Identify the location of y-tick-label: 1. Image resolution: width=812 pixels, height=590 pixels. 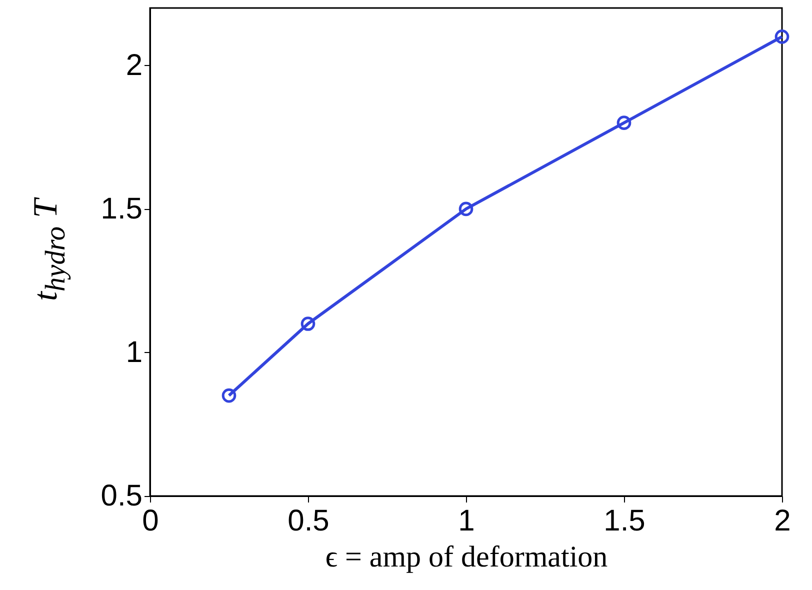
(134, 352).